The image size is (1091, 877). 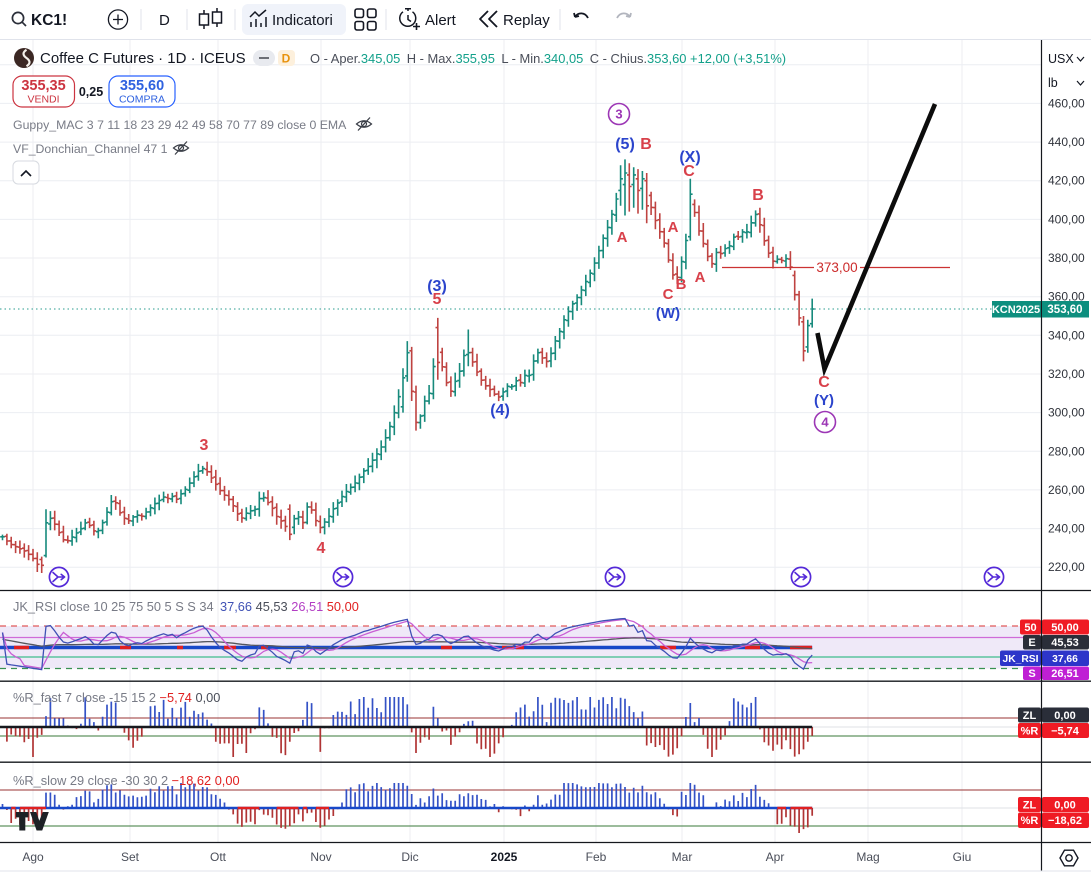 What do you see at coordinates (1066, 335) in the screenshot?
I see `svg-text: 340,00` at bounding box center [1066, 335].